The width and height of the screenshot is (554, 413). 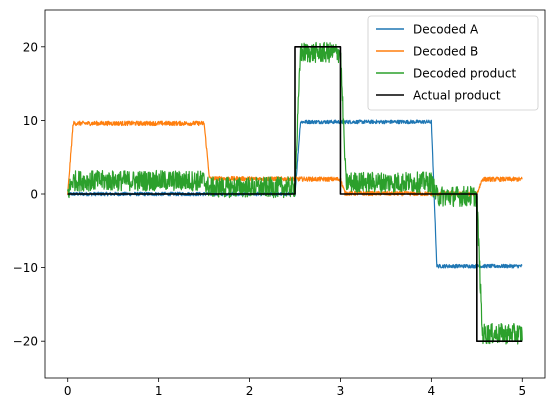 What do you see at coordinates (29, 194) in the screenshot?
I see `y-axis: −20 −10 0 10 20` at bounding box center [29, 194].